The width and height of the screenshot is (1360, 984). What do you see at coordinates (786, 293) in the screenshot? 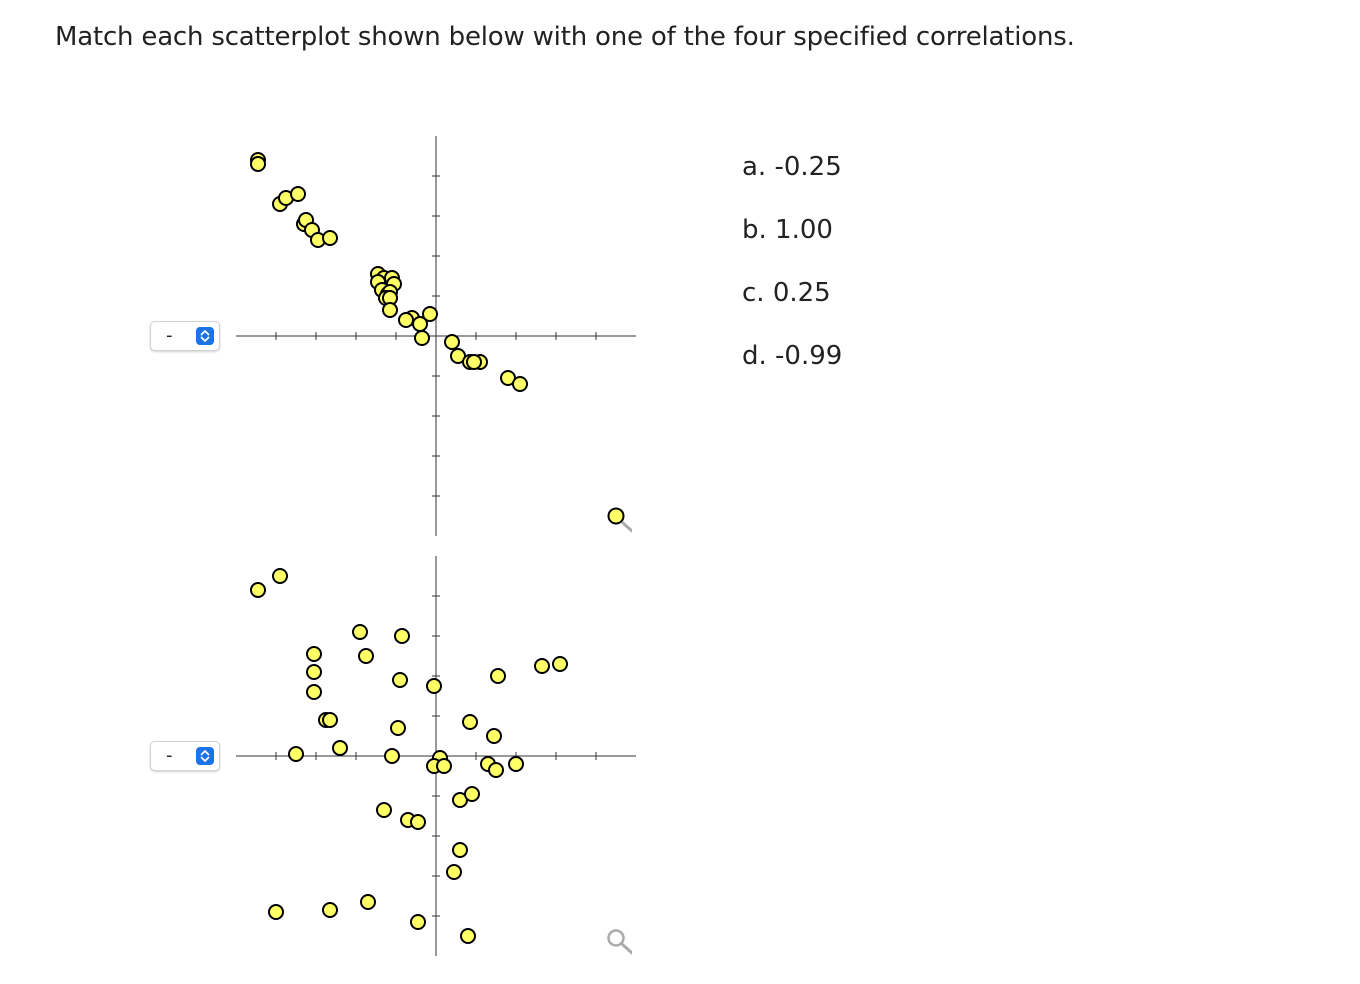
I see `option-c: c. 0.25` at bounding box center [786, 293].